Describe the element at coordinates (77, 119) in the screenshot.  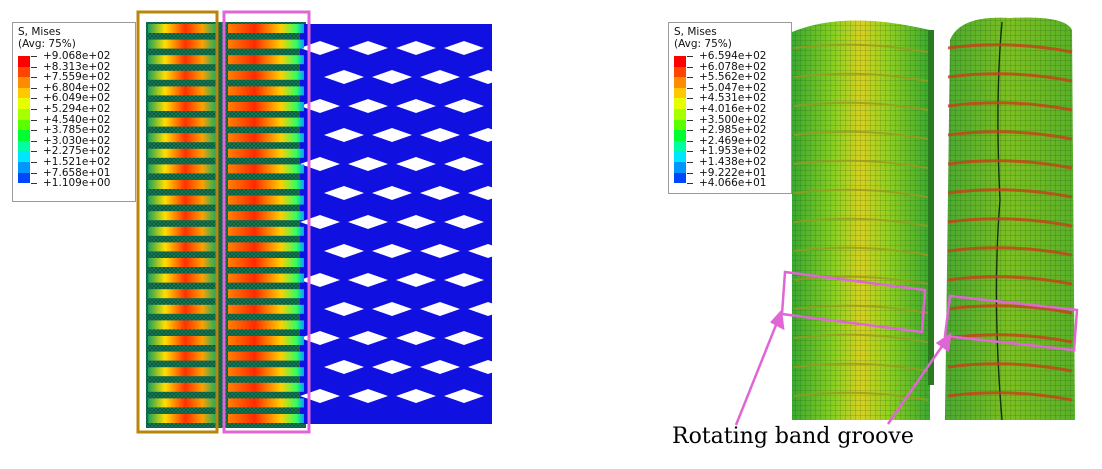
I see `left-legend-value: +4.540e+02` at that location.